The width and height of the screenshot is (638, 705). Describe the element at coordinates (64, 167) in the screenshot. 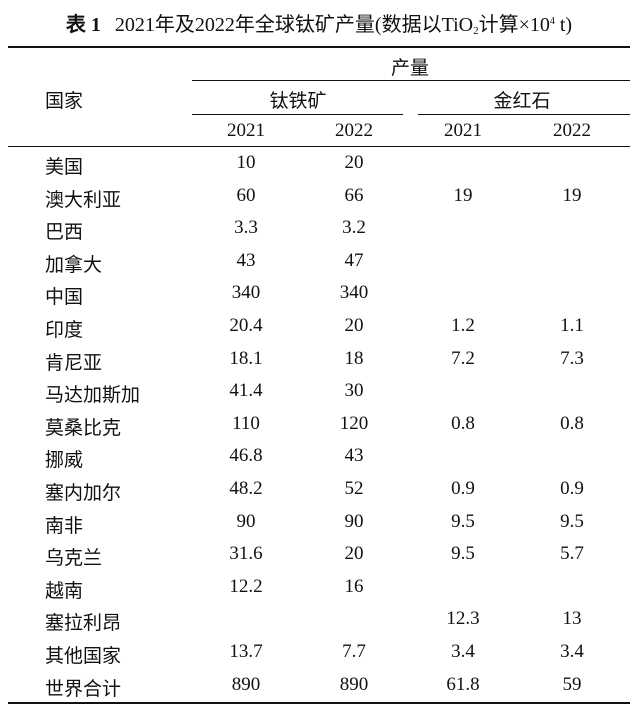

I see `country-cell: 美国` at that location.